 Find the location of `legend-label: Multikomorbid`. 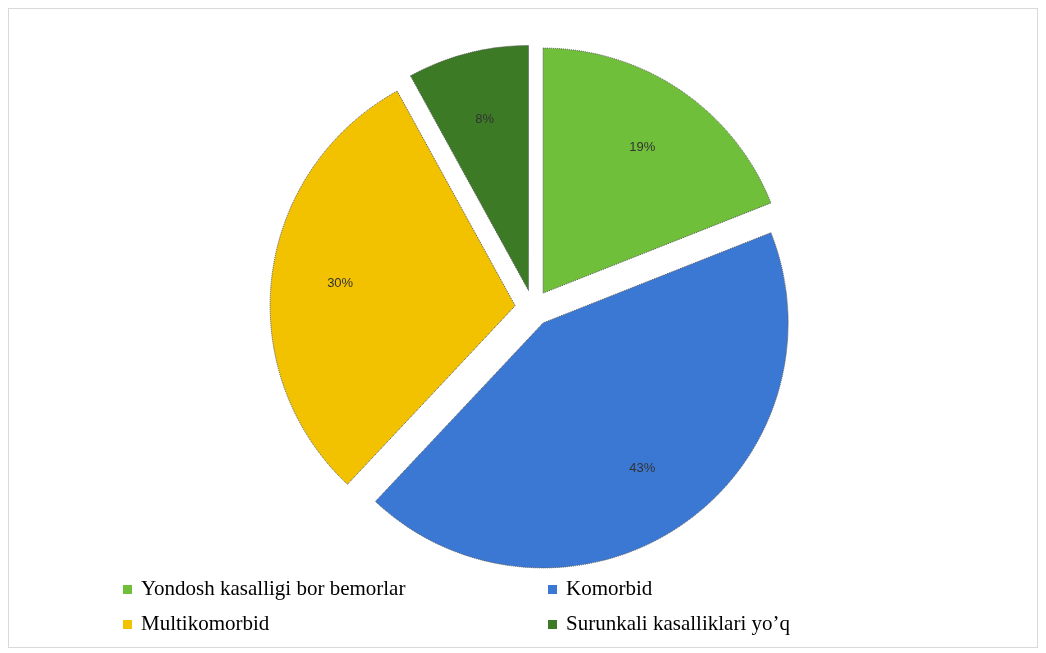

legend-label: Multikomorbid is located at coordinates (205, 622).